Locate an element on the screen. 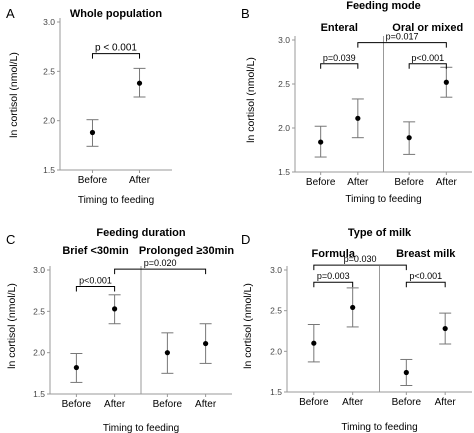  panel-letter: B is located at coordinates (245, 13).